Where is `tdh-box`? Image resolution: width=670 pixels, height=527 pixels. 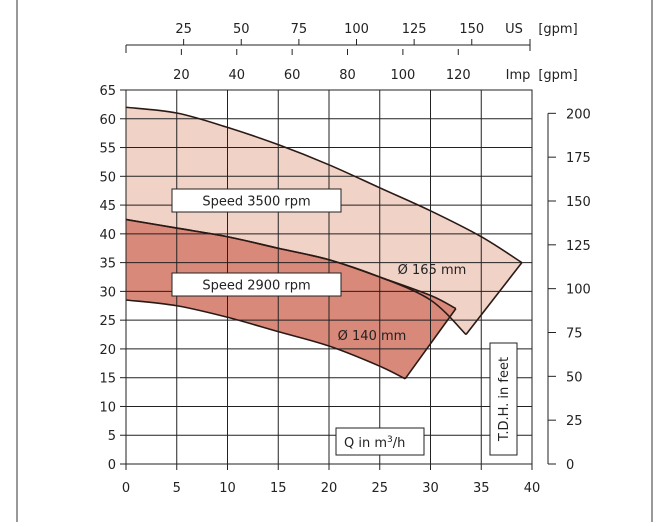
tdh-box is located at coordinates (503, 399).